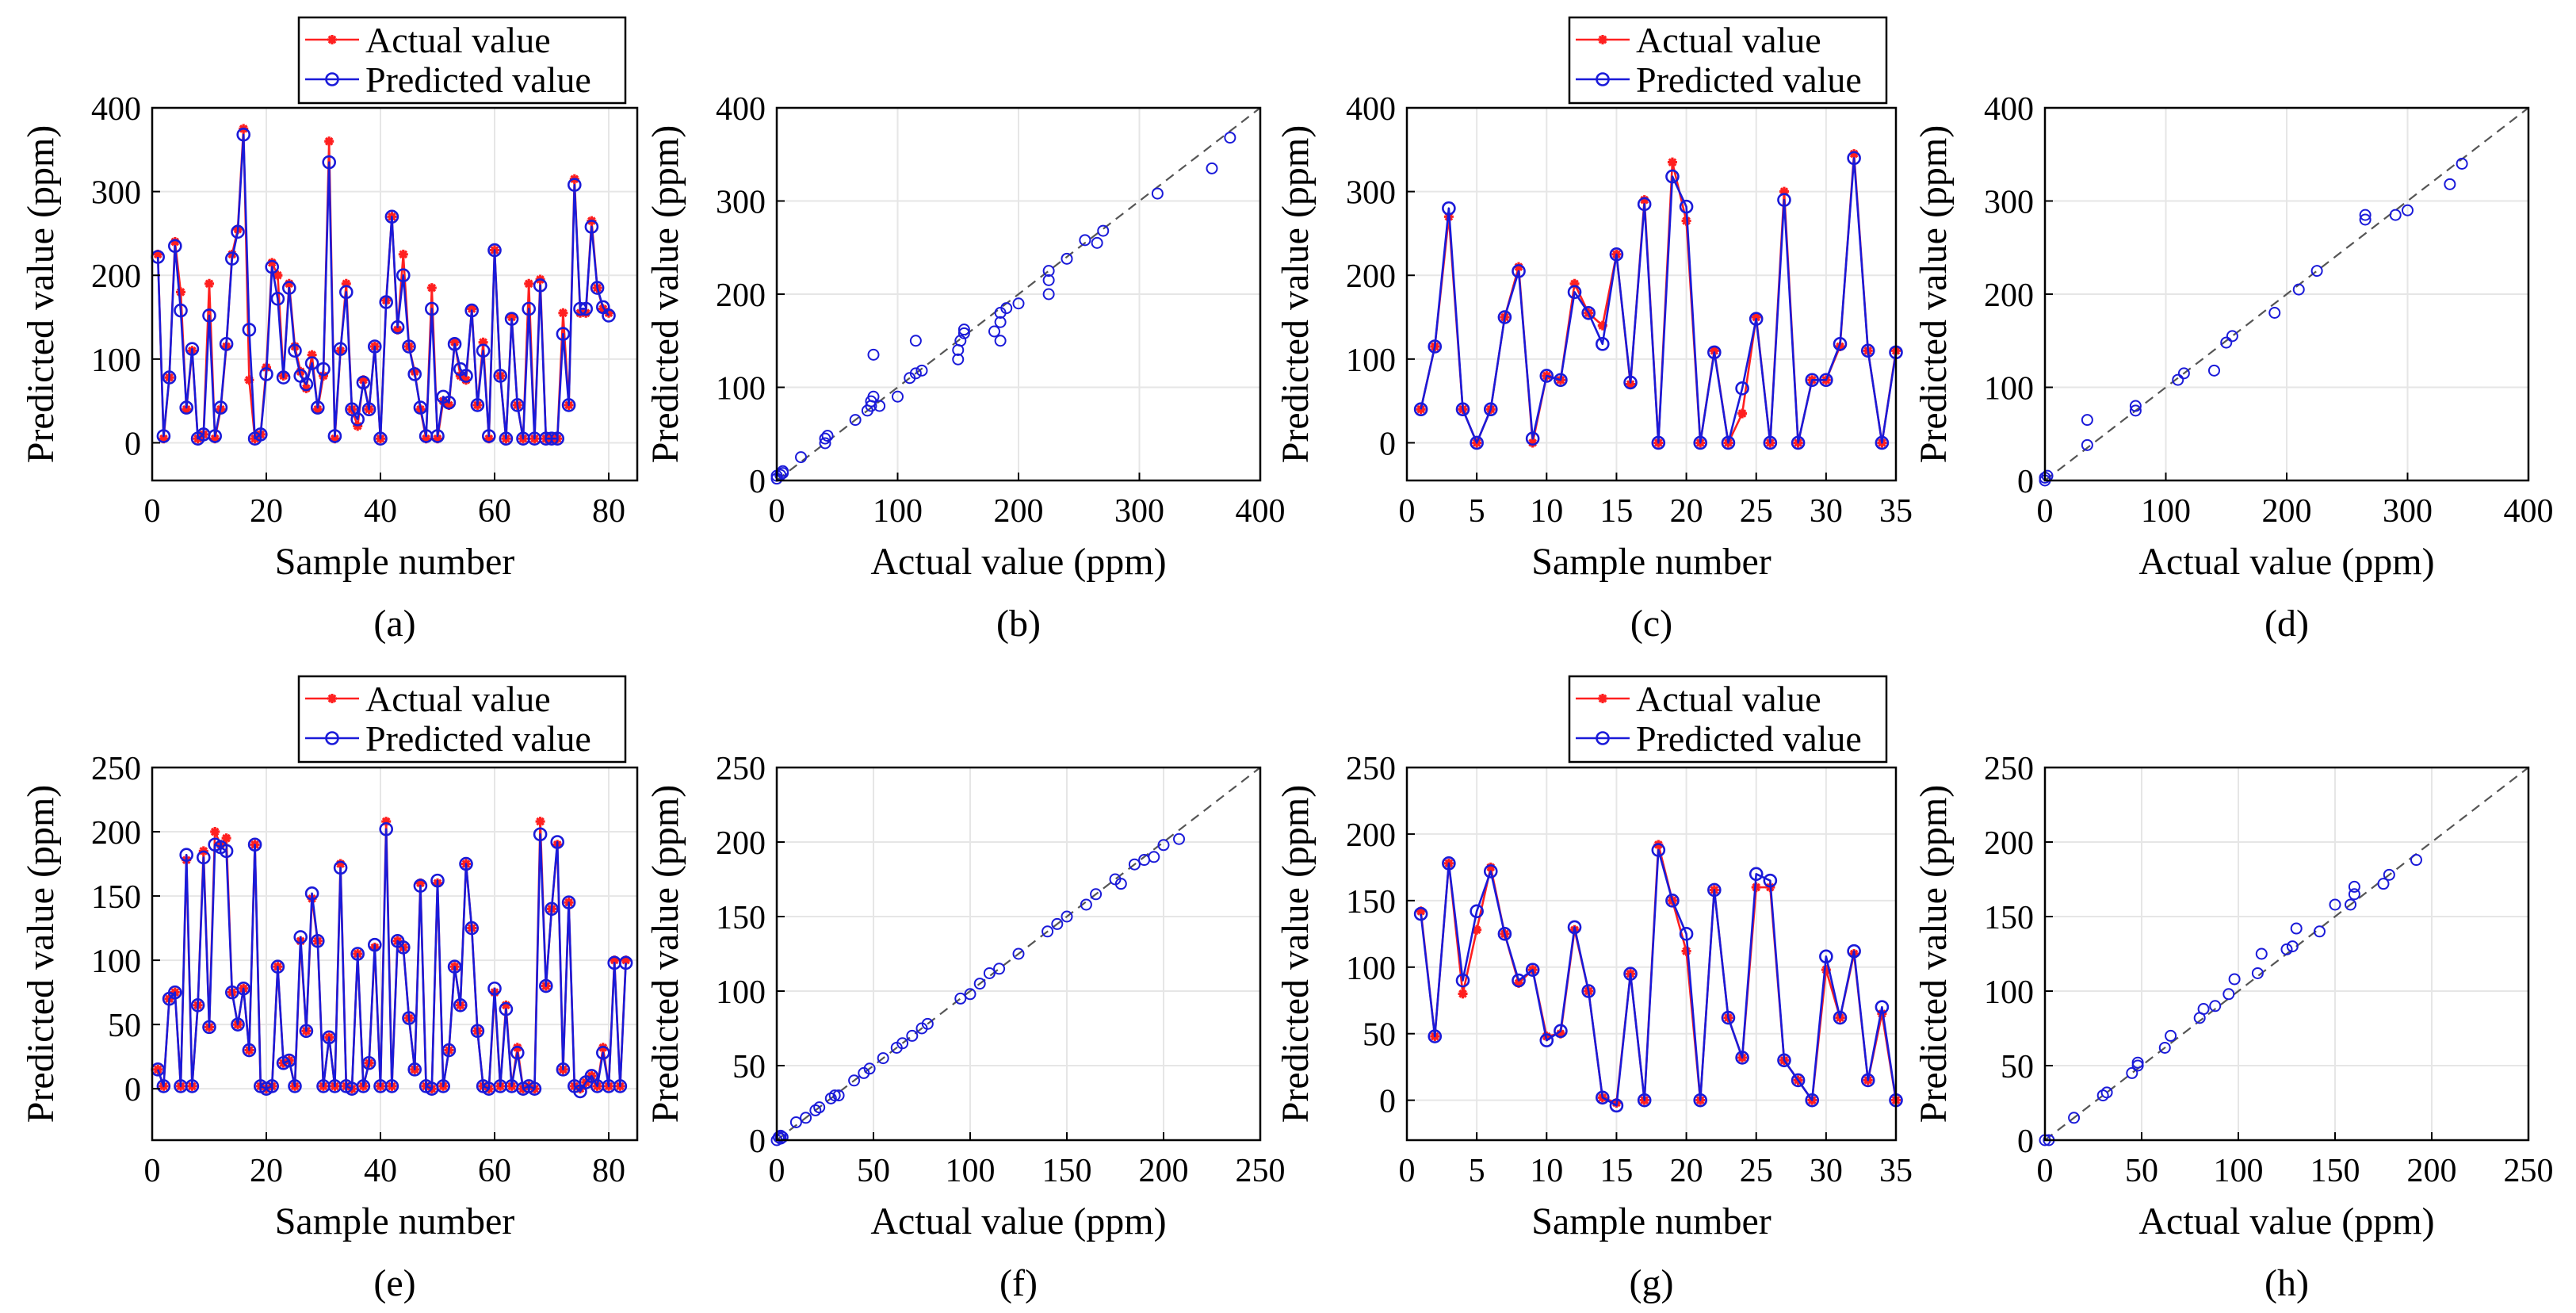  Describe the element at coordinates (1756, 1171) in the screenshot. I see `x-tick-label: 25` at that location.